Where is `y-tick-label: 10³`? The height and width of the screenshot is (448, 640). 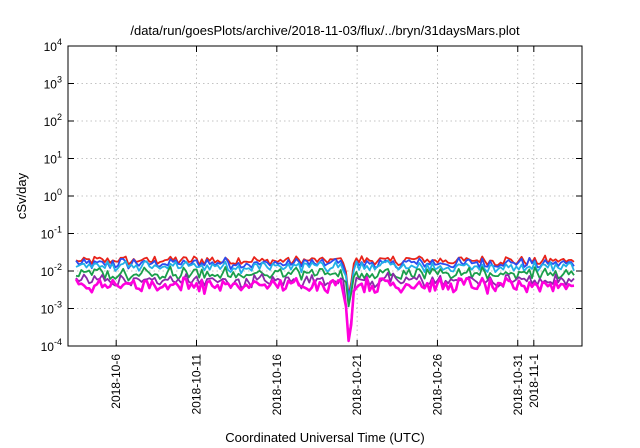
y-tick-label: 10³ is located at coordinates (53, 83).